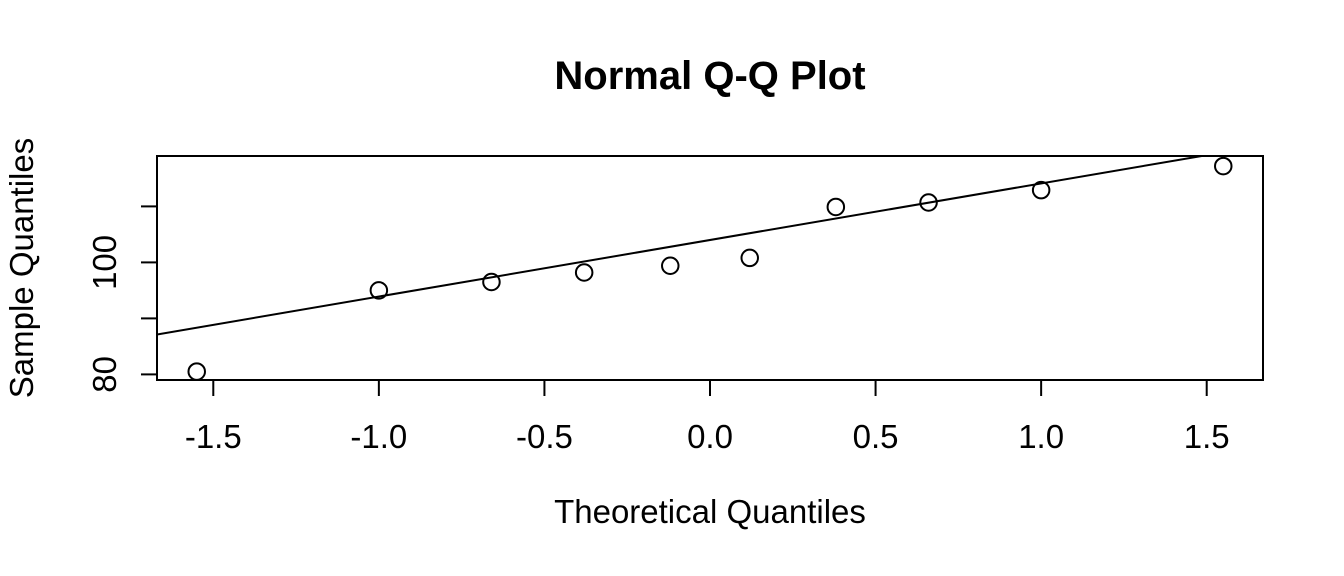 This screenshot has width=1344, height=576. Describe the element at coordinates (710, 511) in the screenshot. I see `x-axis-label: Theoretical Quantiles` at that location.